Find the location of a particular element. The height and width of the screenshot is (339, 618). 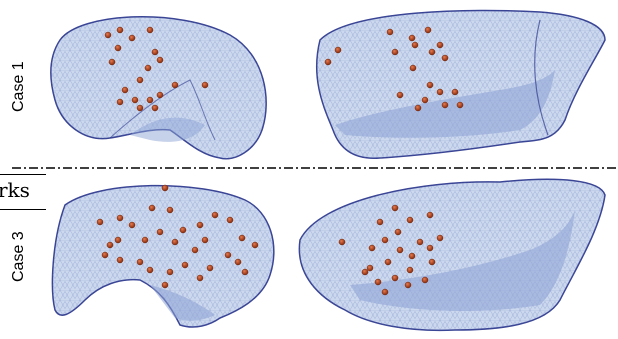

case-1-label: Case 1 is located at coordinates (18, 86).